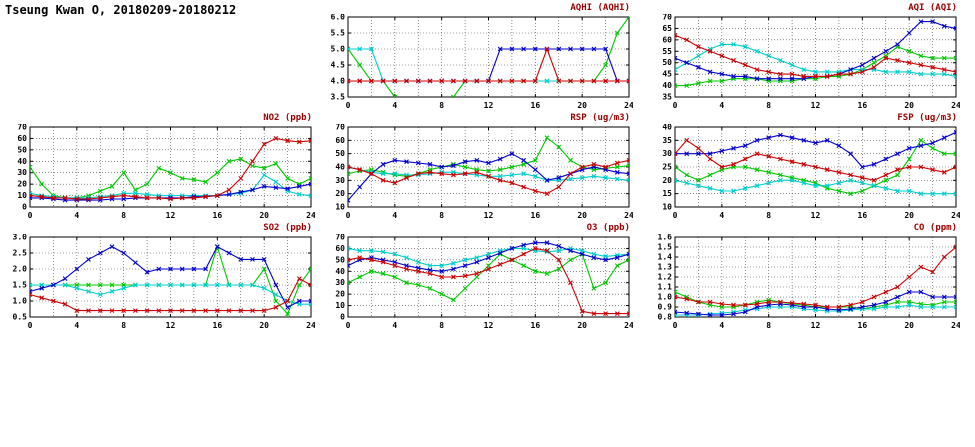 The width and height of the screenshot is (975, 447). I want to click on chart-title-aqi: AQI (AQI), so click(932, 8).